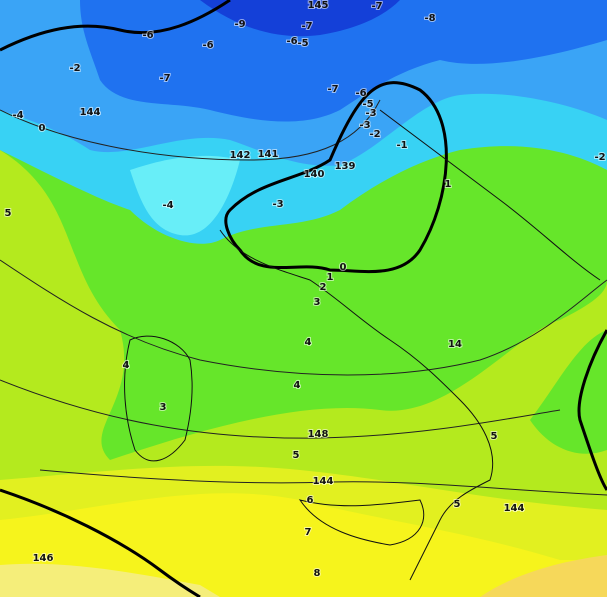  Describe the element at coordinates (268, 154) in the screenshot. I see `map-label: 141` at that location.